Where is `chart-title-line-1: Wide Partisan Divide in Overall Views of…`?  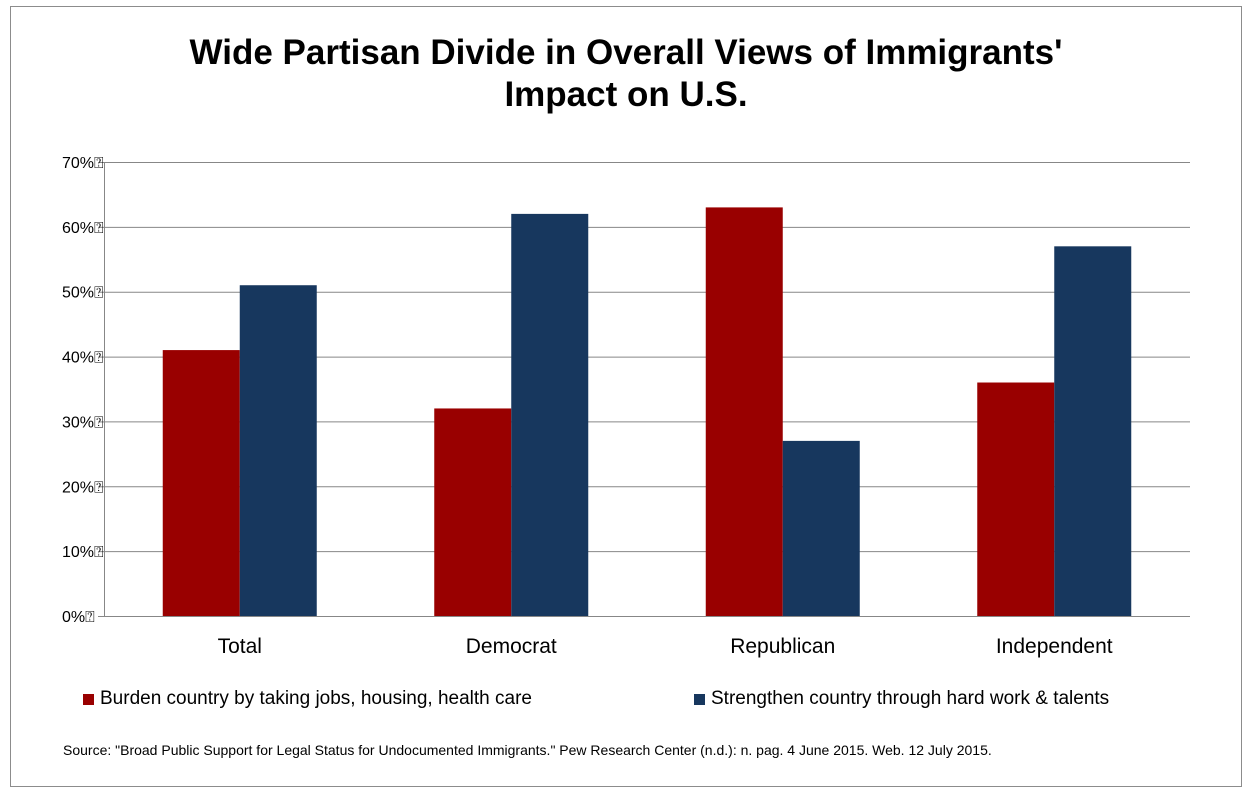
chart-title-line-1: Wide Partisan Divide in Overall Views of… is located at coordinates (626, 52).